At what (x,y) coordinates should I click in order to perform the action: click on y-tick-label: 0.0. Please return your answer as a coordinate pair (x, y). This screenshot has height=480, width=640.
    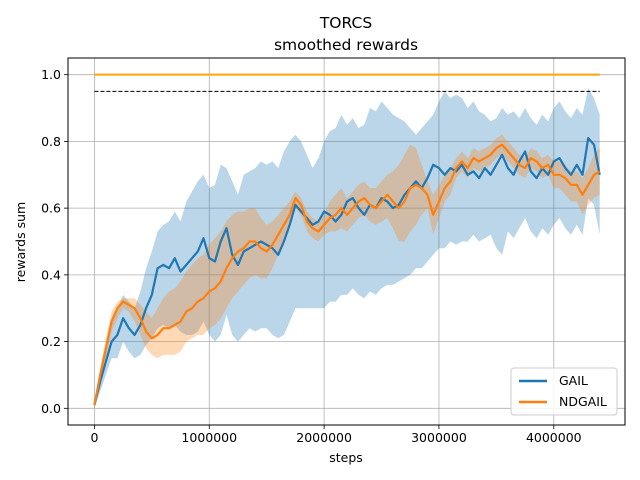
    Looking at the image, I should click on (51, 408).